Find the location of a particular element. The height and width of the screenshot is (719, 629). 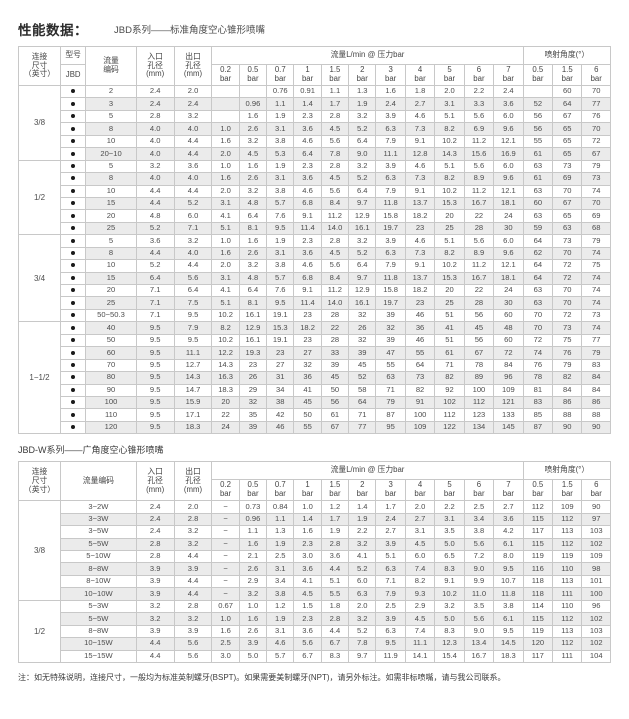

flow-cell-4bar: 7.3 is located at coordinates (420, 129).